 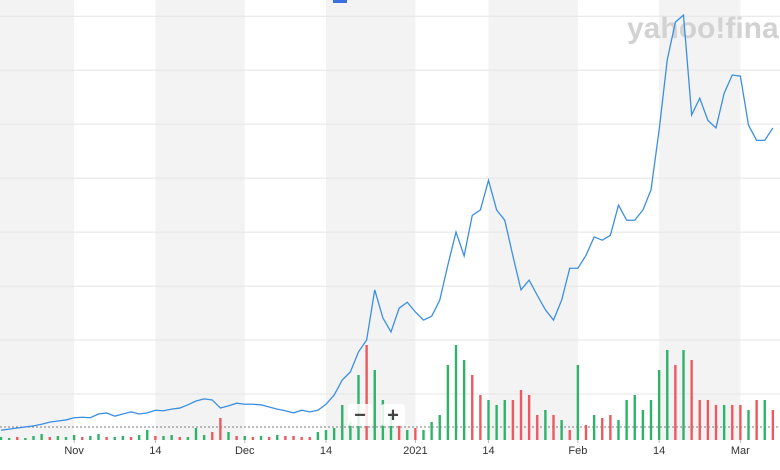 I want to click on top-indicator, so click(x=340, y=1).